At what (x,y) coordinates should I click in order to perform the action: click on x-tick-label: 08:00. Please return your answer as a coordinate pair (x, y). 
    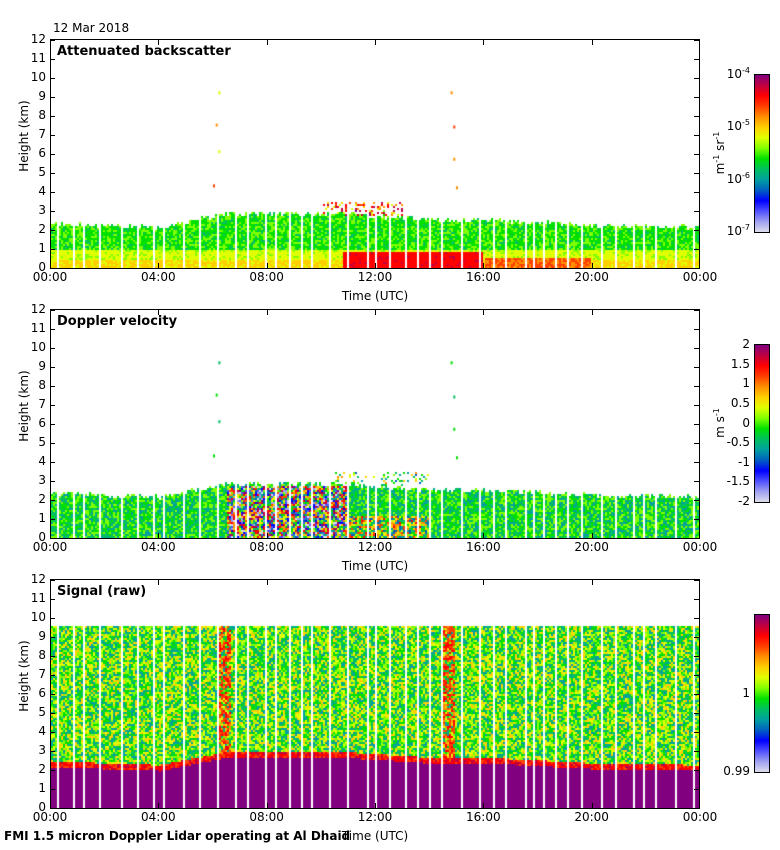
    Looking at the image, I should click on (266, 547).